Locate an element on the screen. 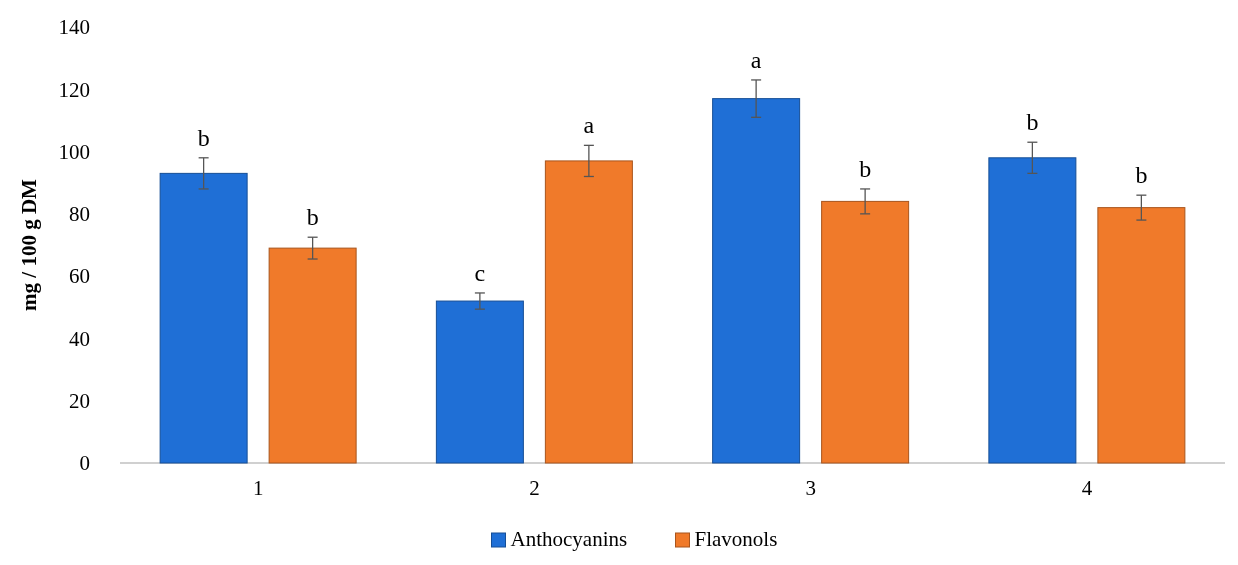  y-tick-label: 140 is located at coordinates (74, 27).